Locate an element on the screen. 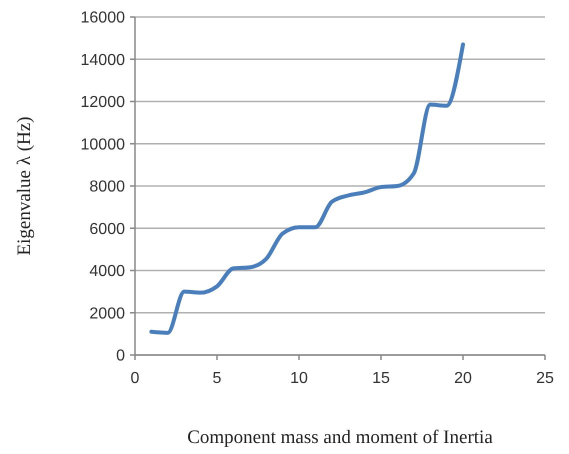  x-axis-title: Component mass and moment of Inertia is located at coordinates (340, 437).